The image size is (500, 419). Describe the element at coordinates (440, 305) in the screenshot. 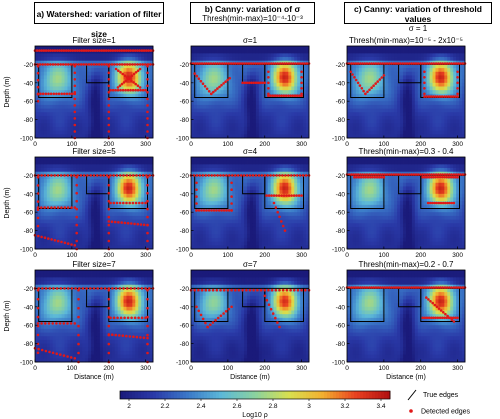

I see `true-edge` at that location.